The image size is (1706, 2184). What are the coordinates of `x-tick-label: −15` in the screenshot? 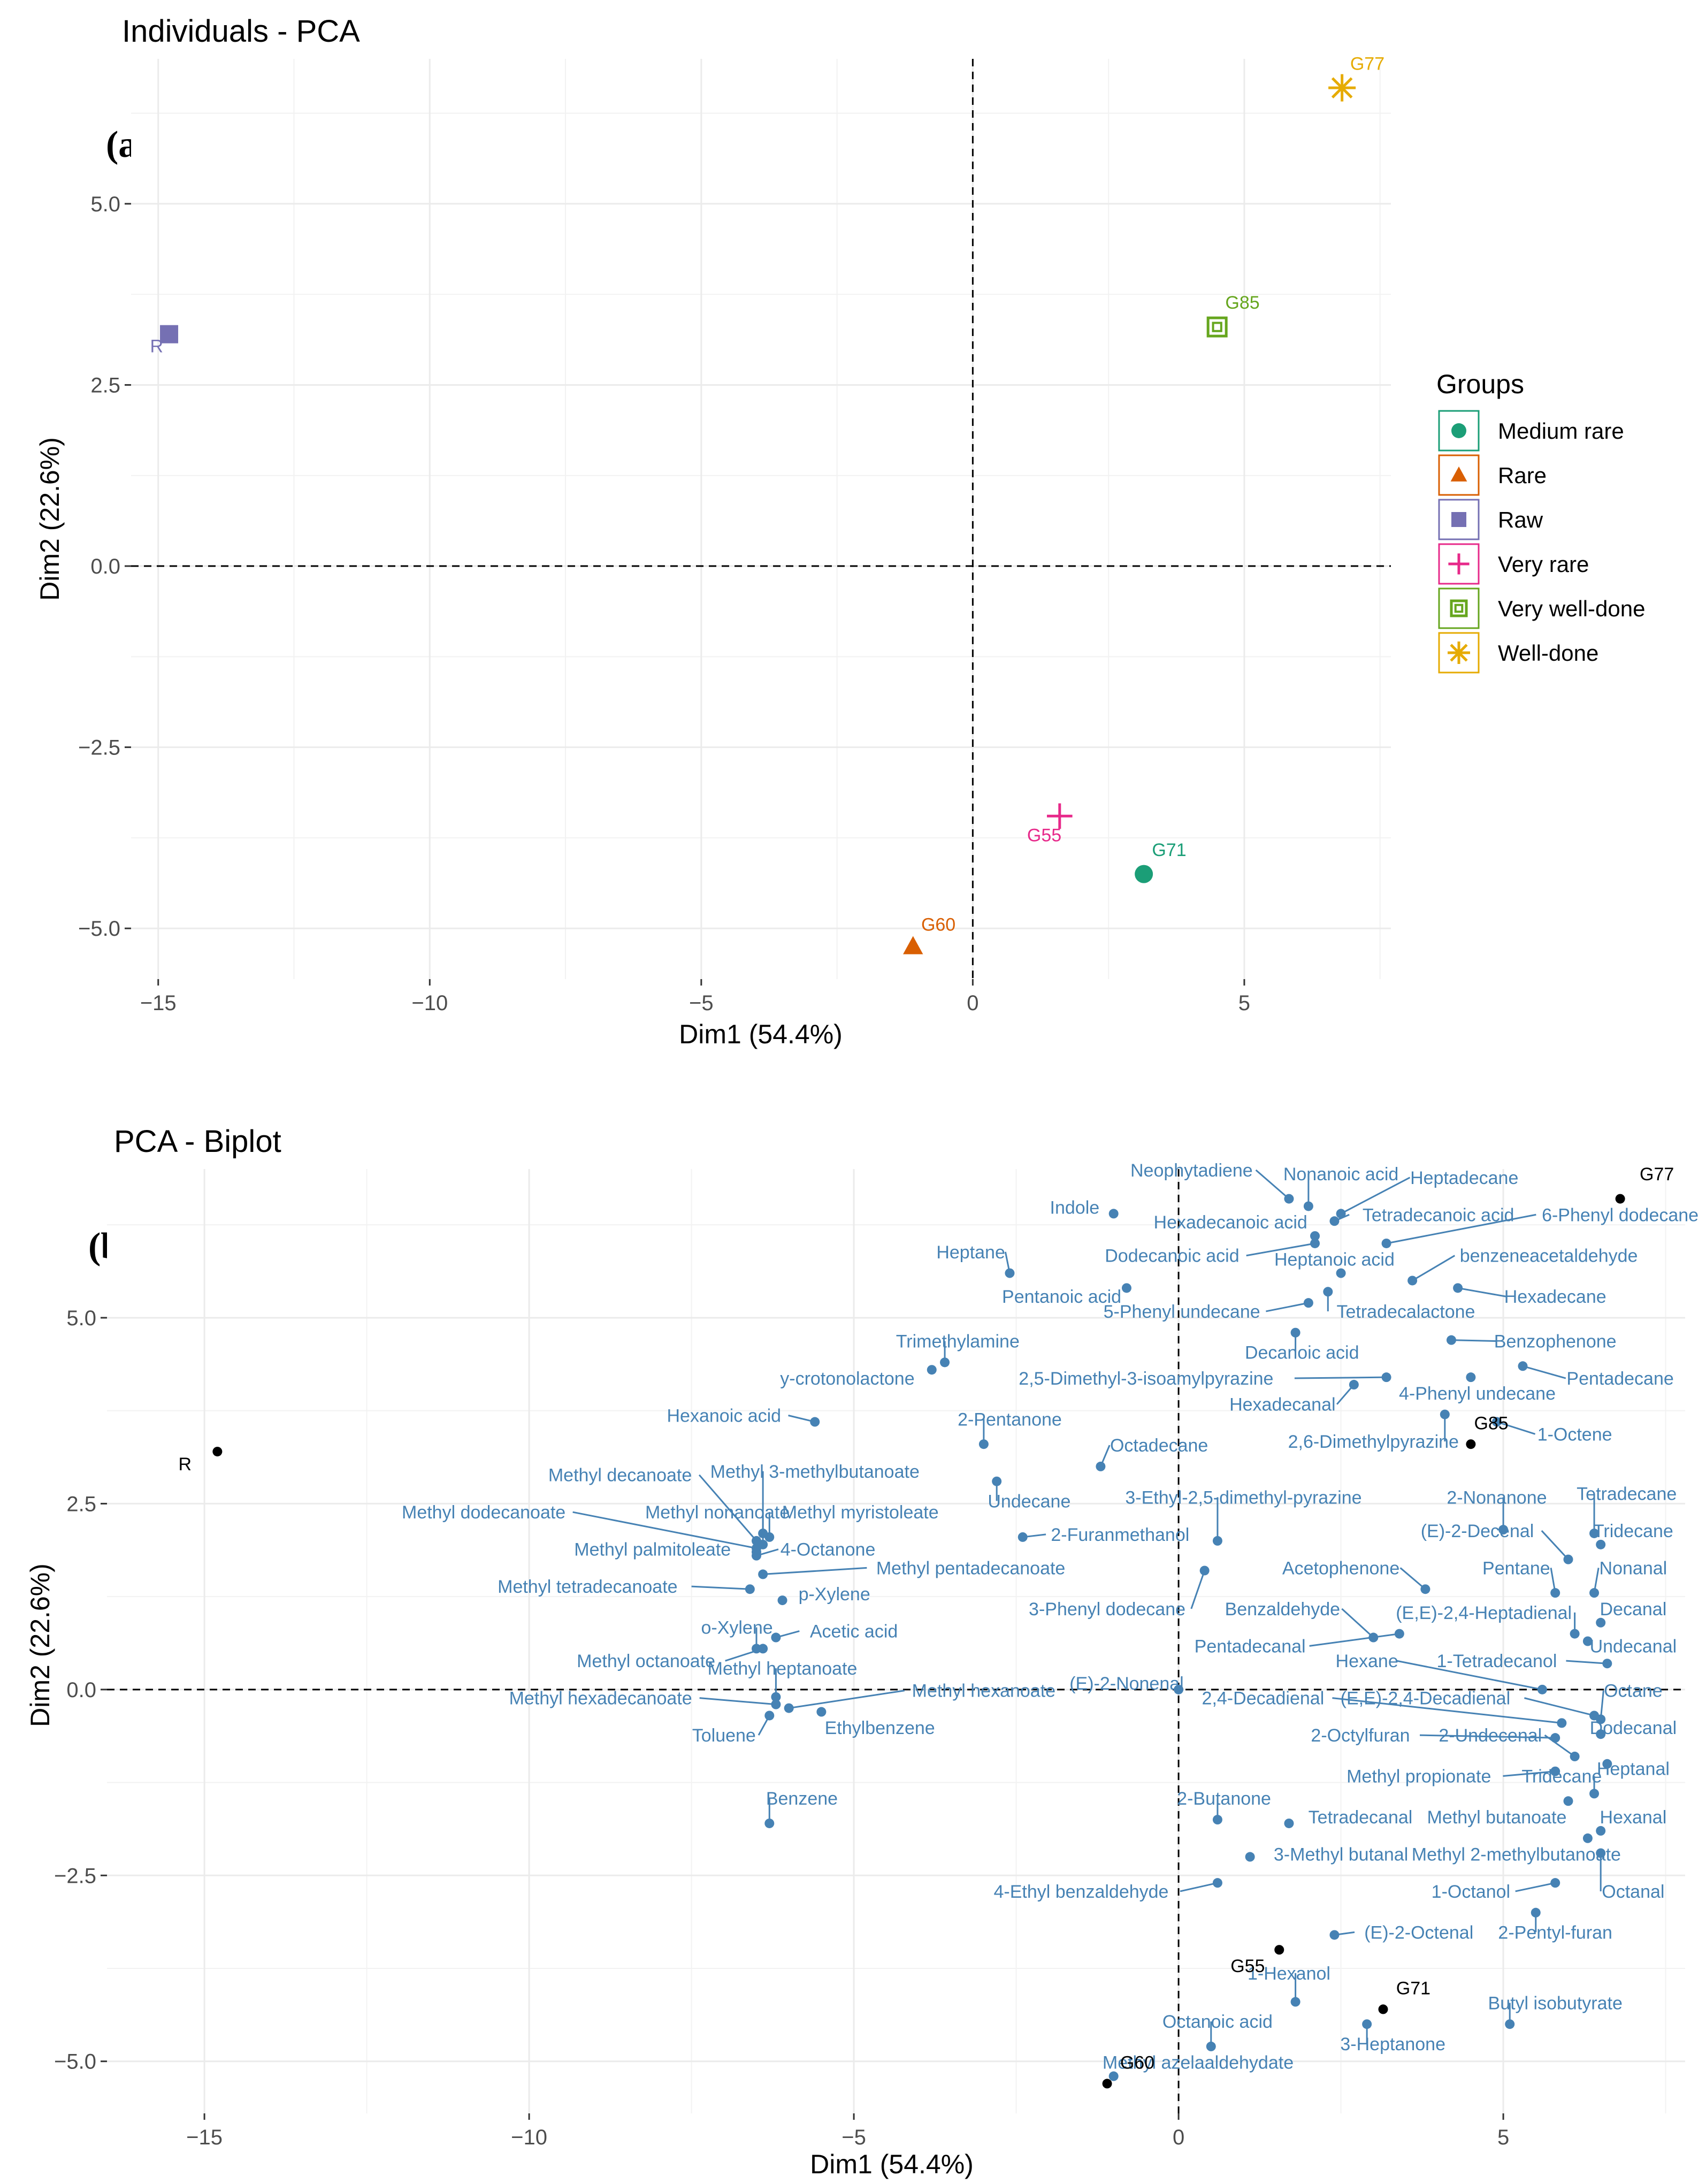 It's located at (159, 1003).